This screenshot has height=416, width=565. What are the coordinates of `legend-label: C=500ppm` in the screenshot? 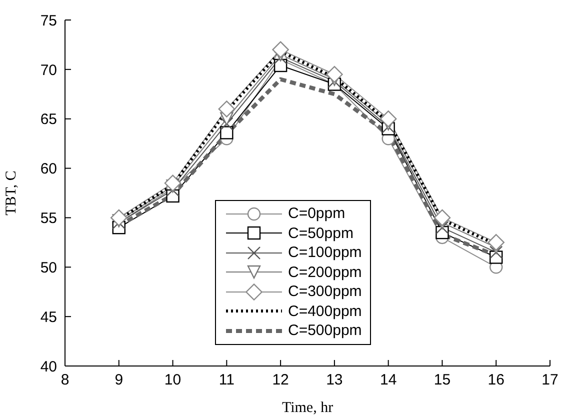 It's located at (325, 331).